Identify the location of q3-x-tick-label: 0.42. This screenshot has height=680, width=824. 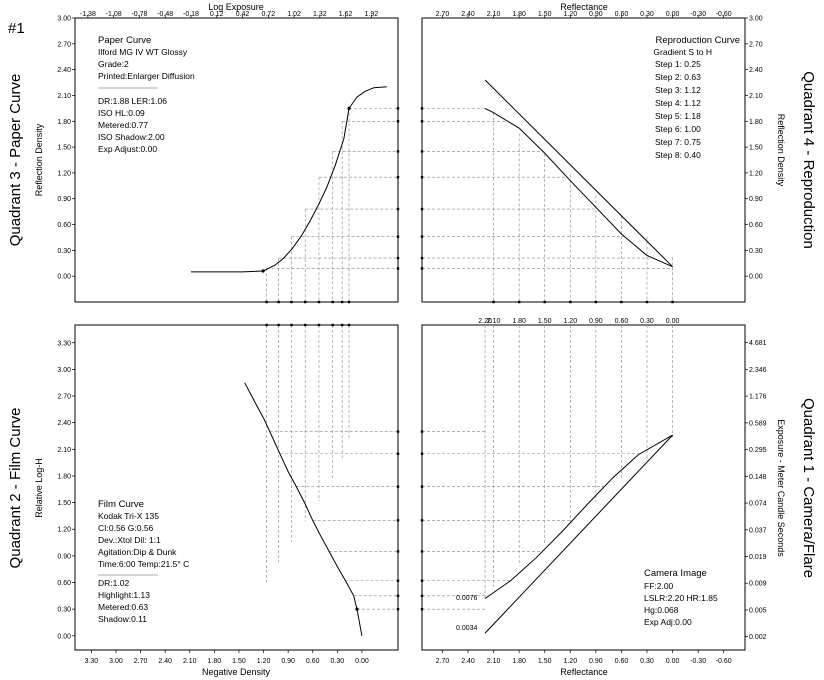
(243, 14).